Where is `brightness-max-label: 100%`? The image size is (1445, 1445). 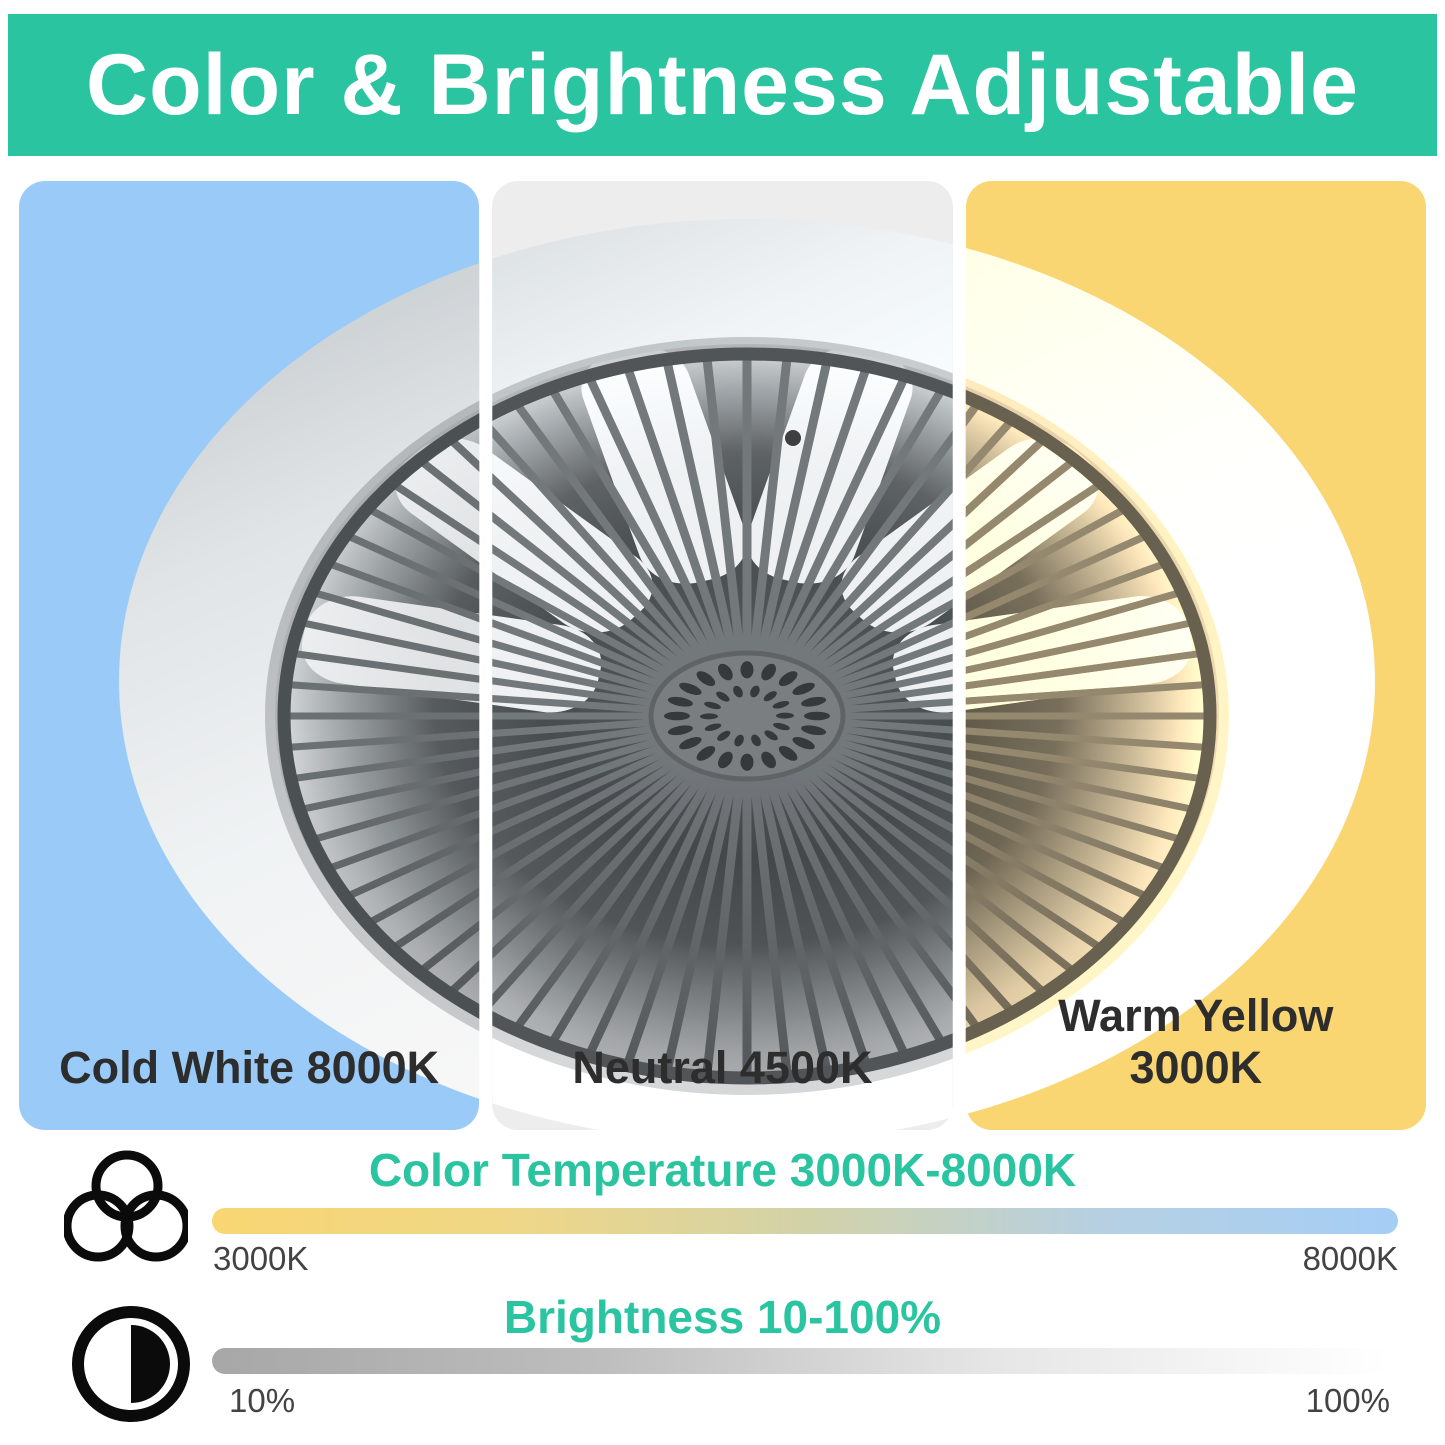
brightness-max-label: 100% is located at coordinates (1347, 1400).